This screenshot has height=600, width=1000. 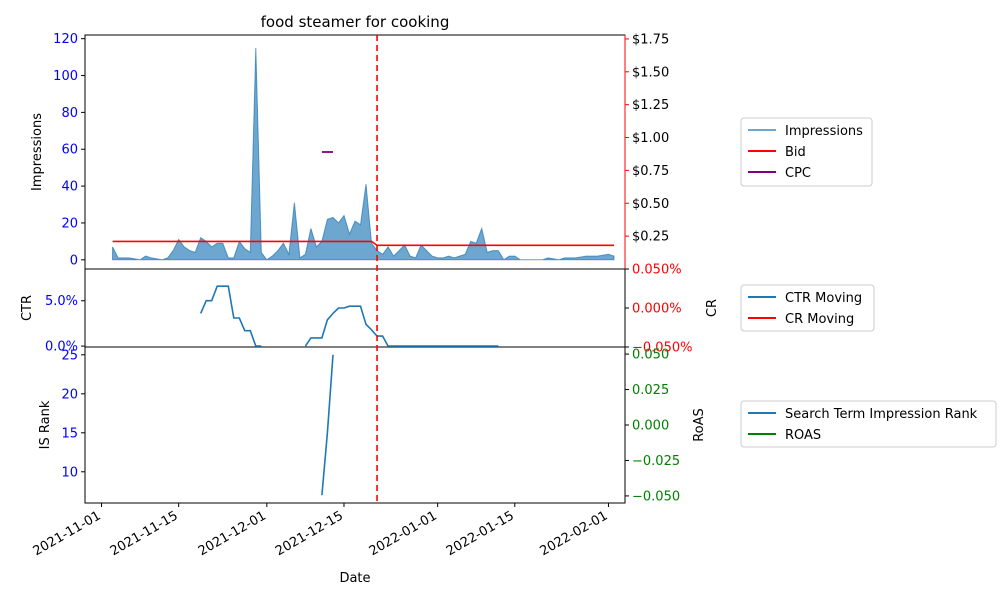 What do you see at coordinates (819, 319) in the screenshot?
I see `legend-cr-moving: CR Moving` at bounding box center [819, 319].